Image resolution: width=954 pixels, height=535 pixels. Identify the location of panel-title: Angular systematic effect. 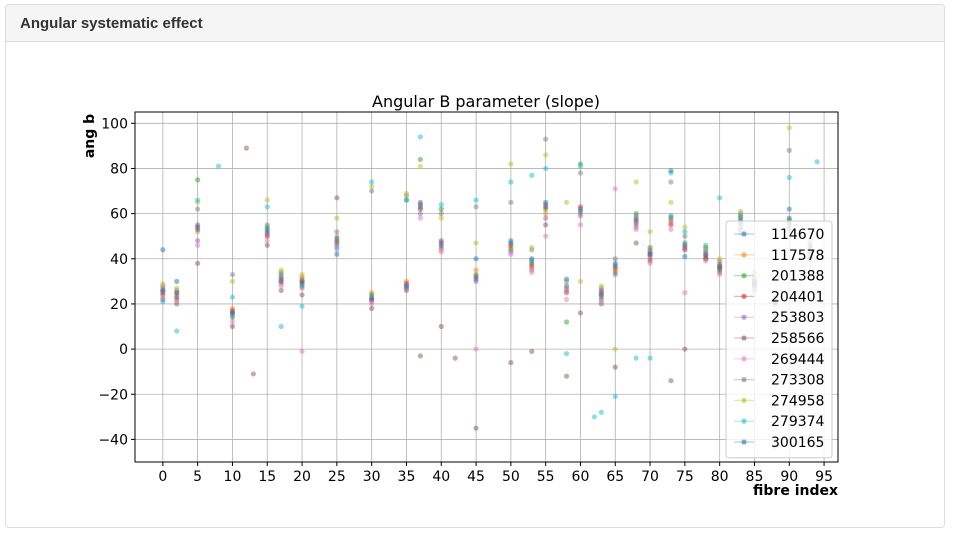
(111, 23).